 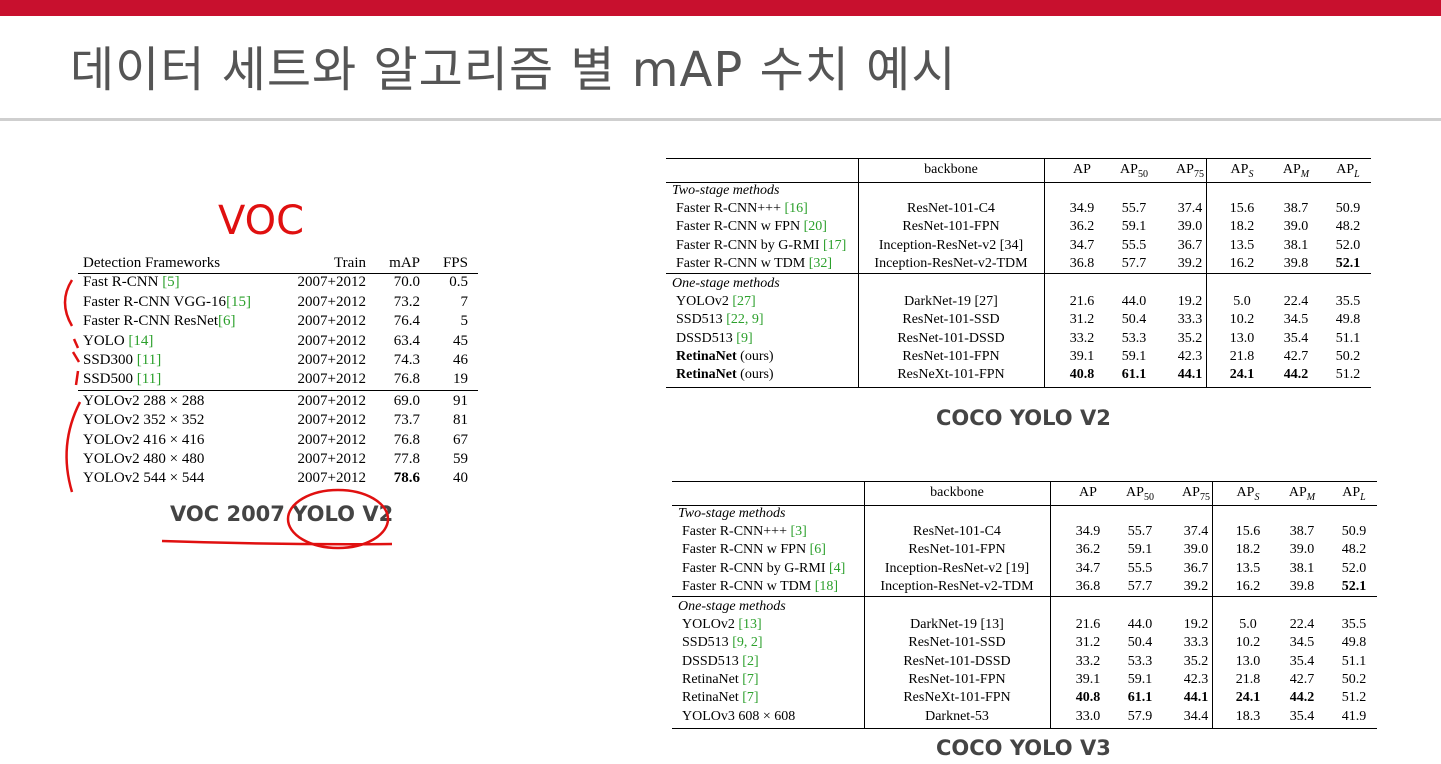 What do you see at coordinates (460, 400) in the screenshot?
I see `row-fps: 91` at bounding box center [460, 400].